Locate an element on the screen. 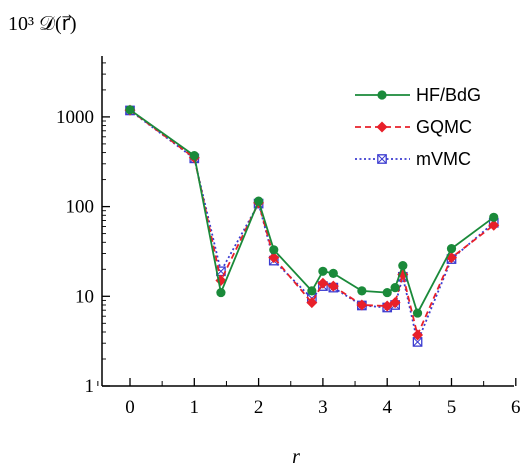  x-tick-label: 4 is located at coordinates (387, 407).